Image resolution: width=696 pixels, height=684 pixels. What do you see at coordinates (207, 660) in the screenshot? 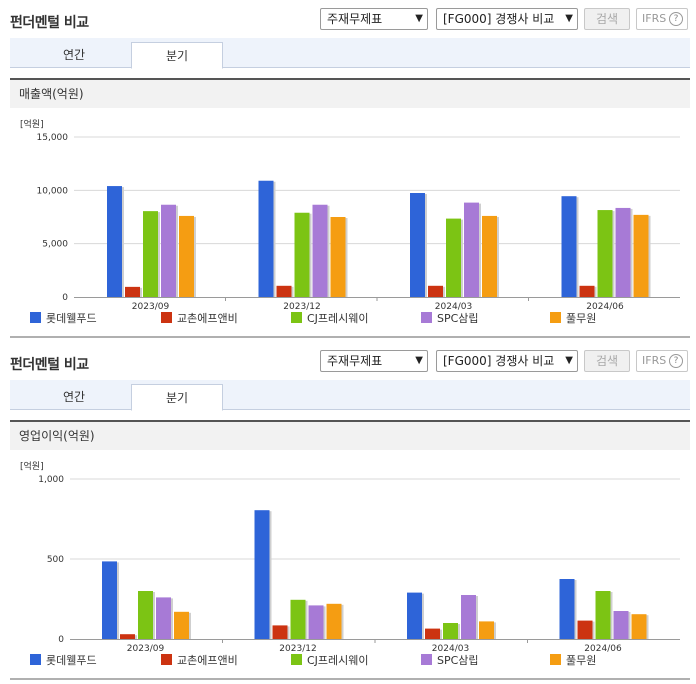
I see `legend-label: 교촌에프앤비` at bounding box center [207, 660].